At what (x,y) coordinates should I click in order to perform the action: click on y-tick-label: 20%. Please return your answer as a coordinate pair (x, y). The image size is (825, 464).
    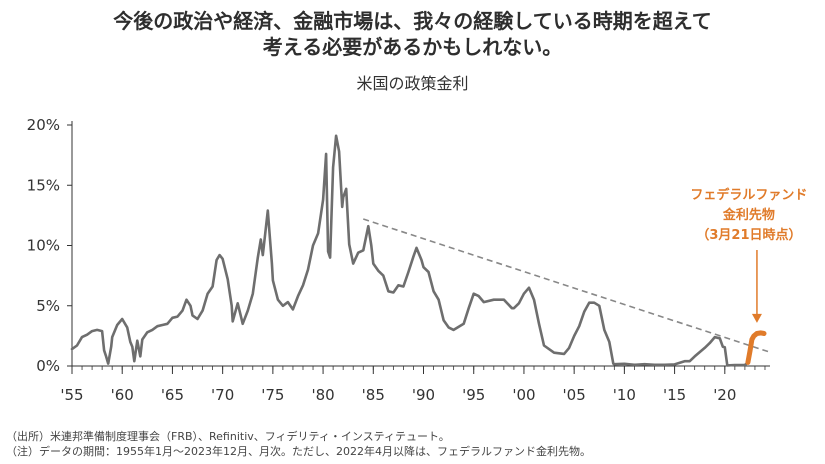
    Looking at the image, I should click on (43, 125).